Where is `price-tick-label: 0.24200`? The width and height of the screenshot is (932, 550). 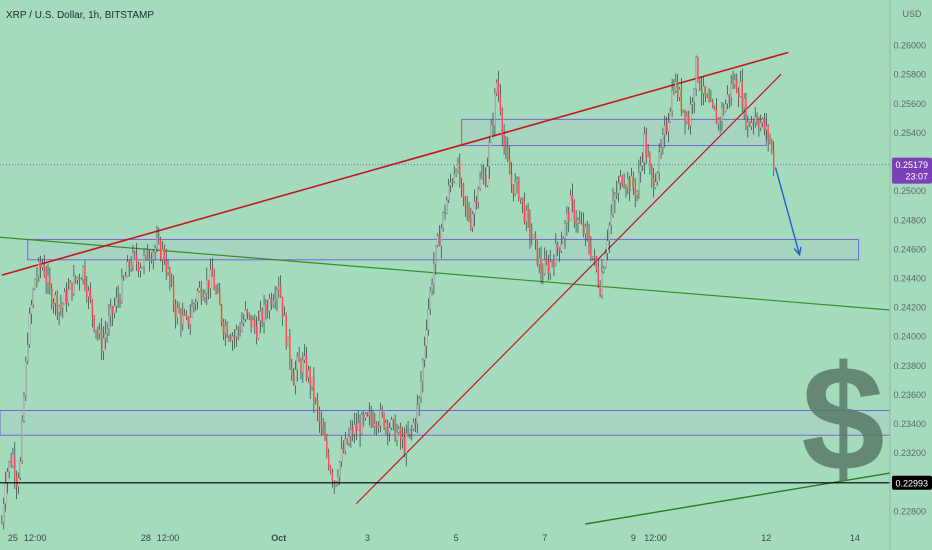 price-tick-label: 0.24200 is located at coordinates (909, 308).